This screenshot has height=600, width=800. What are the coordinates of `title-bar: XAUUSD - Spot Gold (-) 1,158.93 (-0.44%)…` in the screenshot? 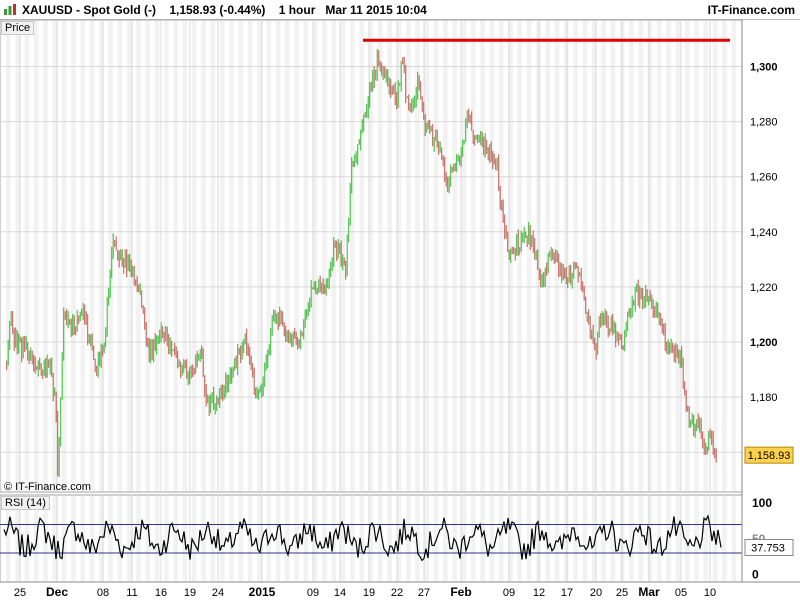 It's located at (400, 10).